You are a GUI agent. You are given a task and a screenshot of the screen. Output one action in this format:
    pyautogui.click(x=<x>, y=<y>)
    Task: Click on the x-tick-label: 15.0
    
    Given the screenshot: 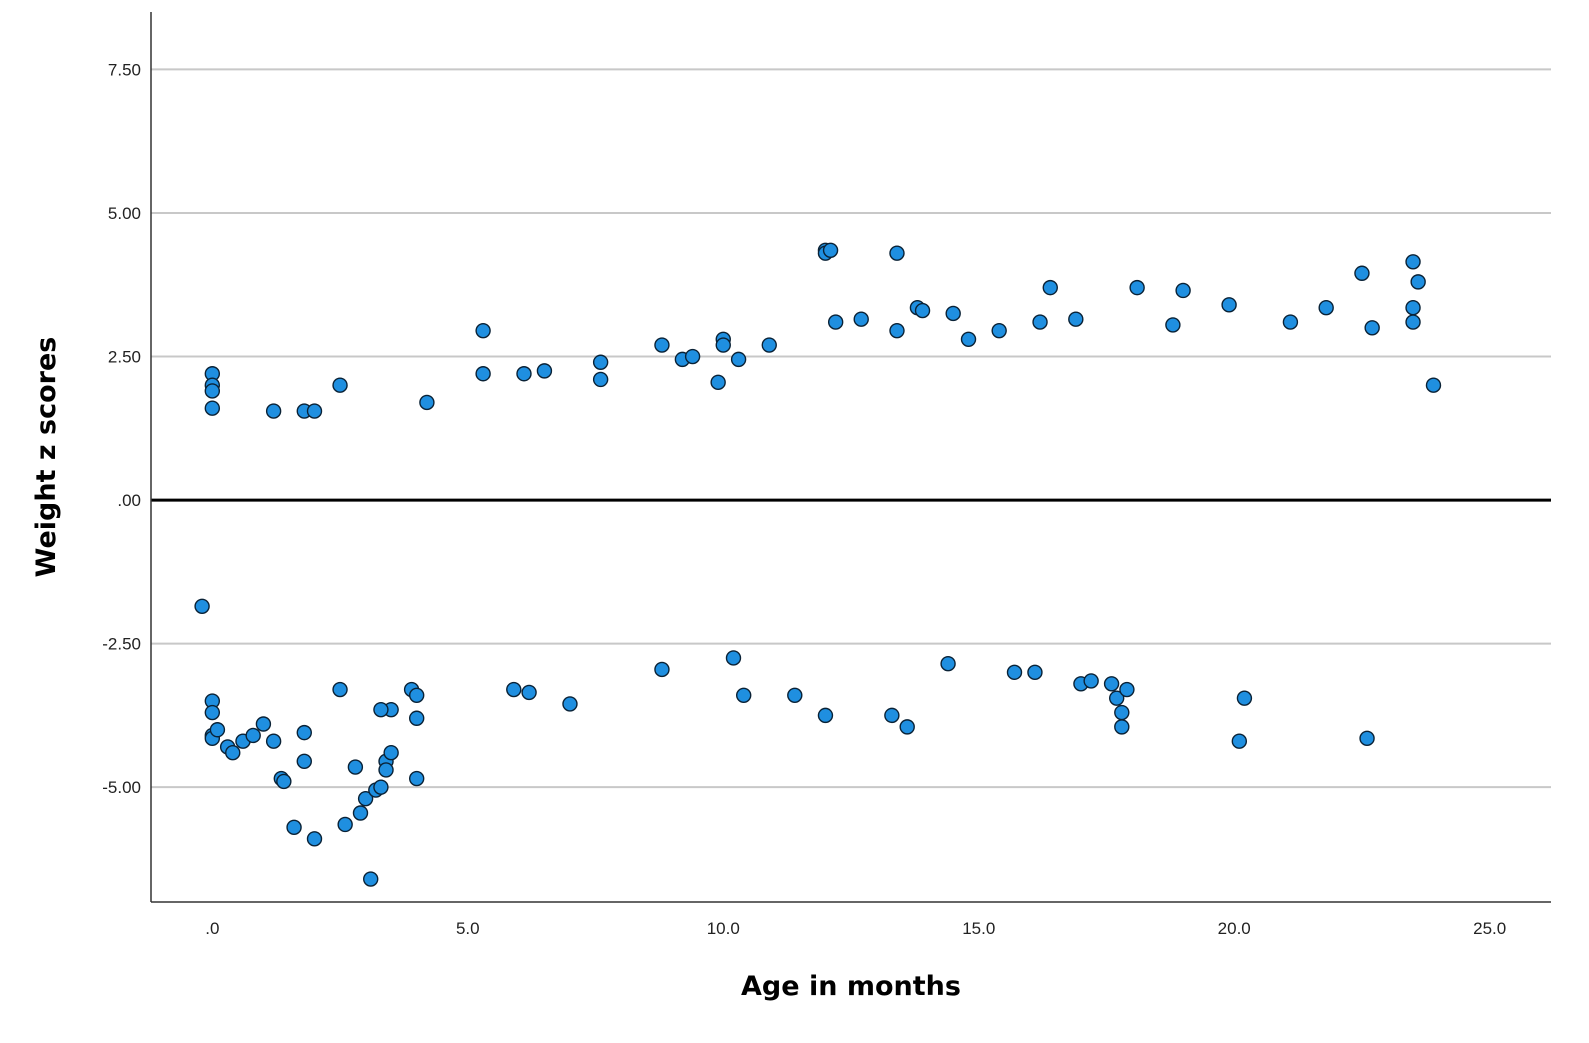 What is the action you would take?
    pyautogui.click(x=978, y=928)
    